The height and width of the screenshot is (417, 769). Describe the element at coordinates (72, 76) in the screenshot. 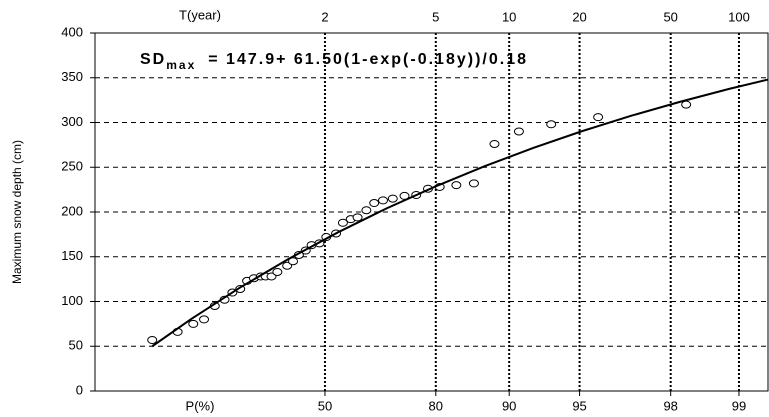

I see `y-tick-label: 350` at that location.